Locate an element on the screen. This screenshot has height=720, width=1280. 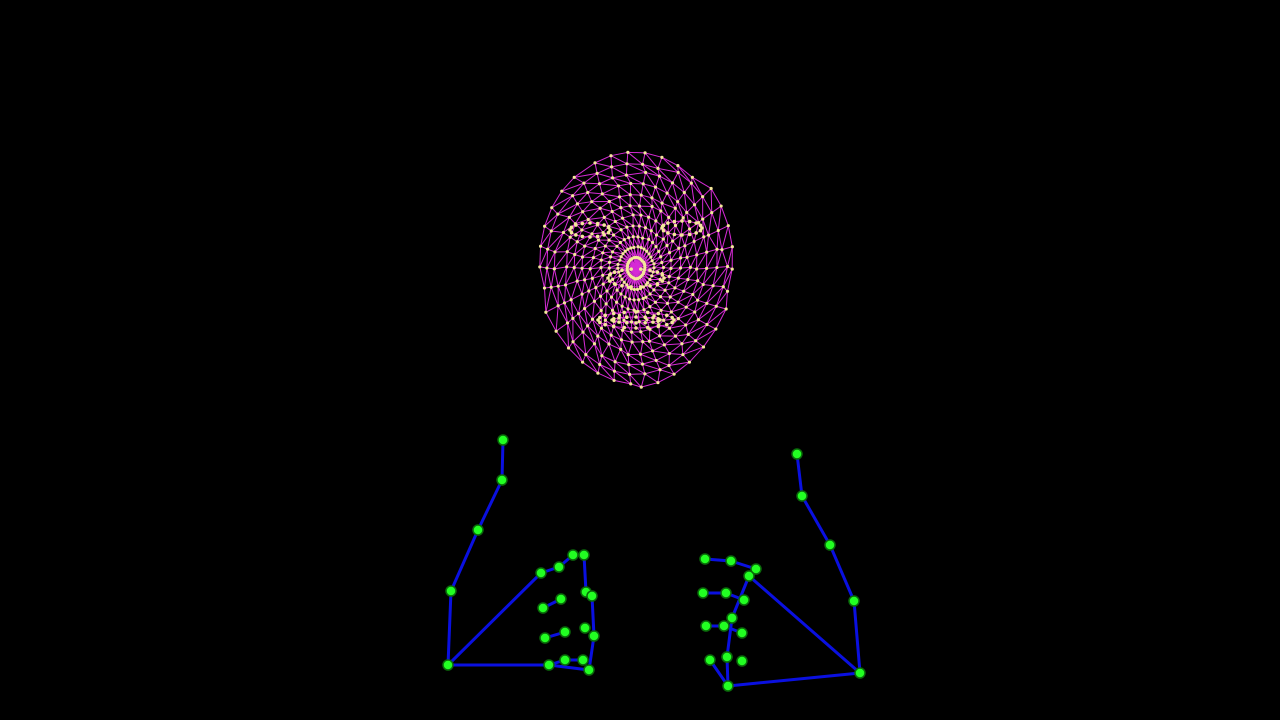
right-eye-landmark is located at coordinates (675, 235).